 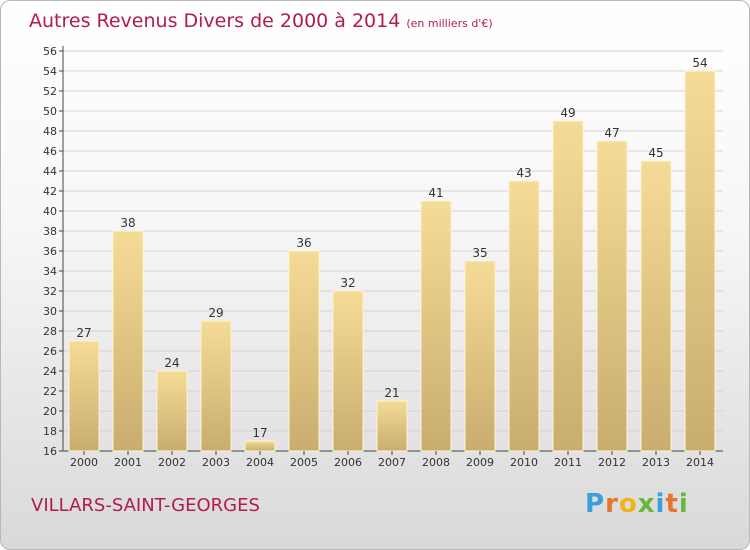 I want to click on y-tick-label: 46, so click(x=50, y=151).